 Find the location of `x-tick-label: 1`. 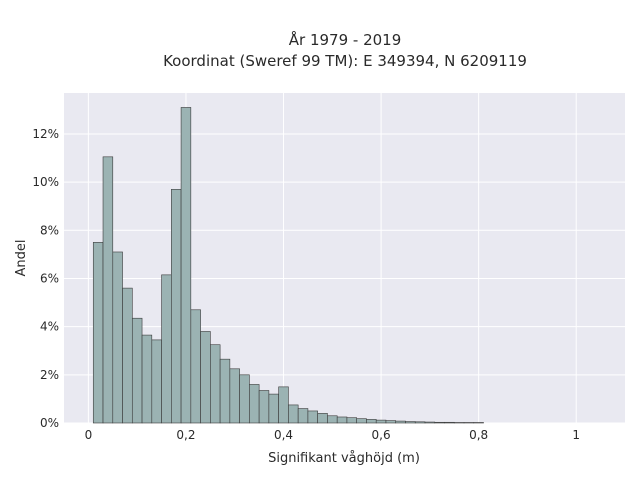

x-tick-label: 1 is located at coordinates (576, 435).